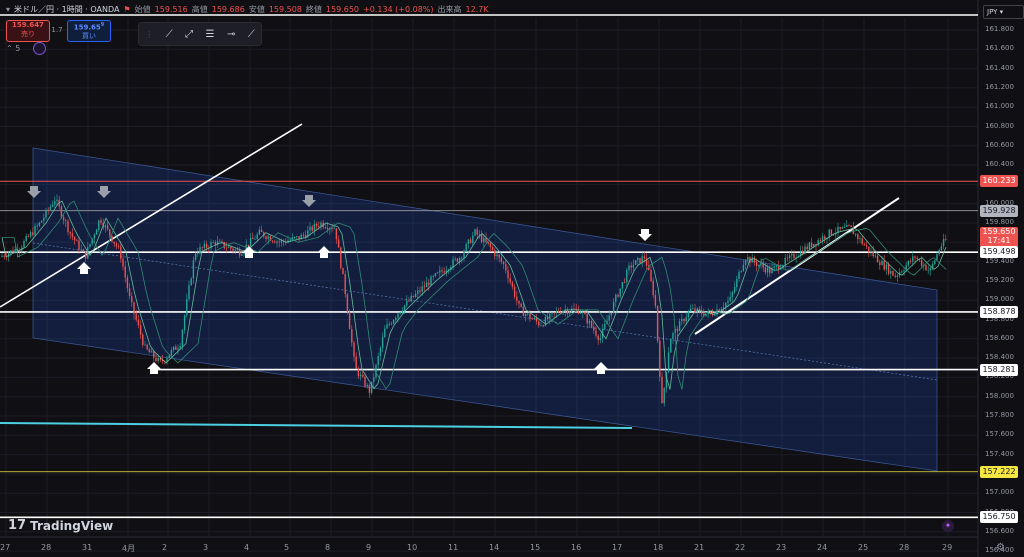  Describe the element at coordinates (67, 9) in the screenshot. I see `symbol-title: 米ドル／円 · 1時間 · OANDA` at that location.